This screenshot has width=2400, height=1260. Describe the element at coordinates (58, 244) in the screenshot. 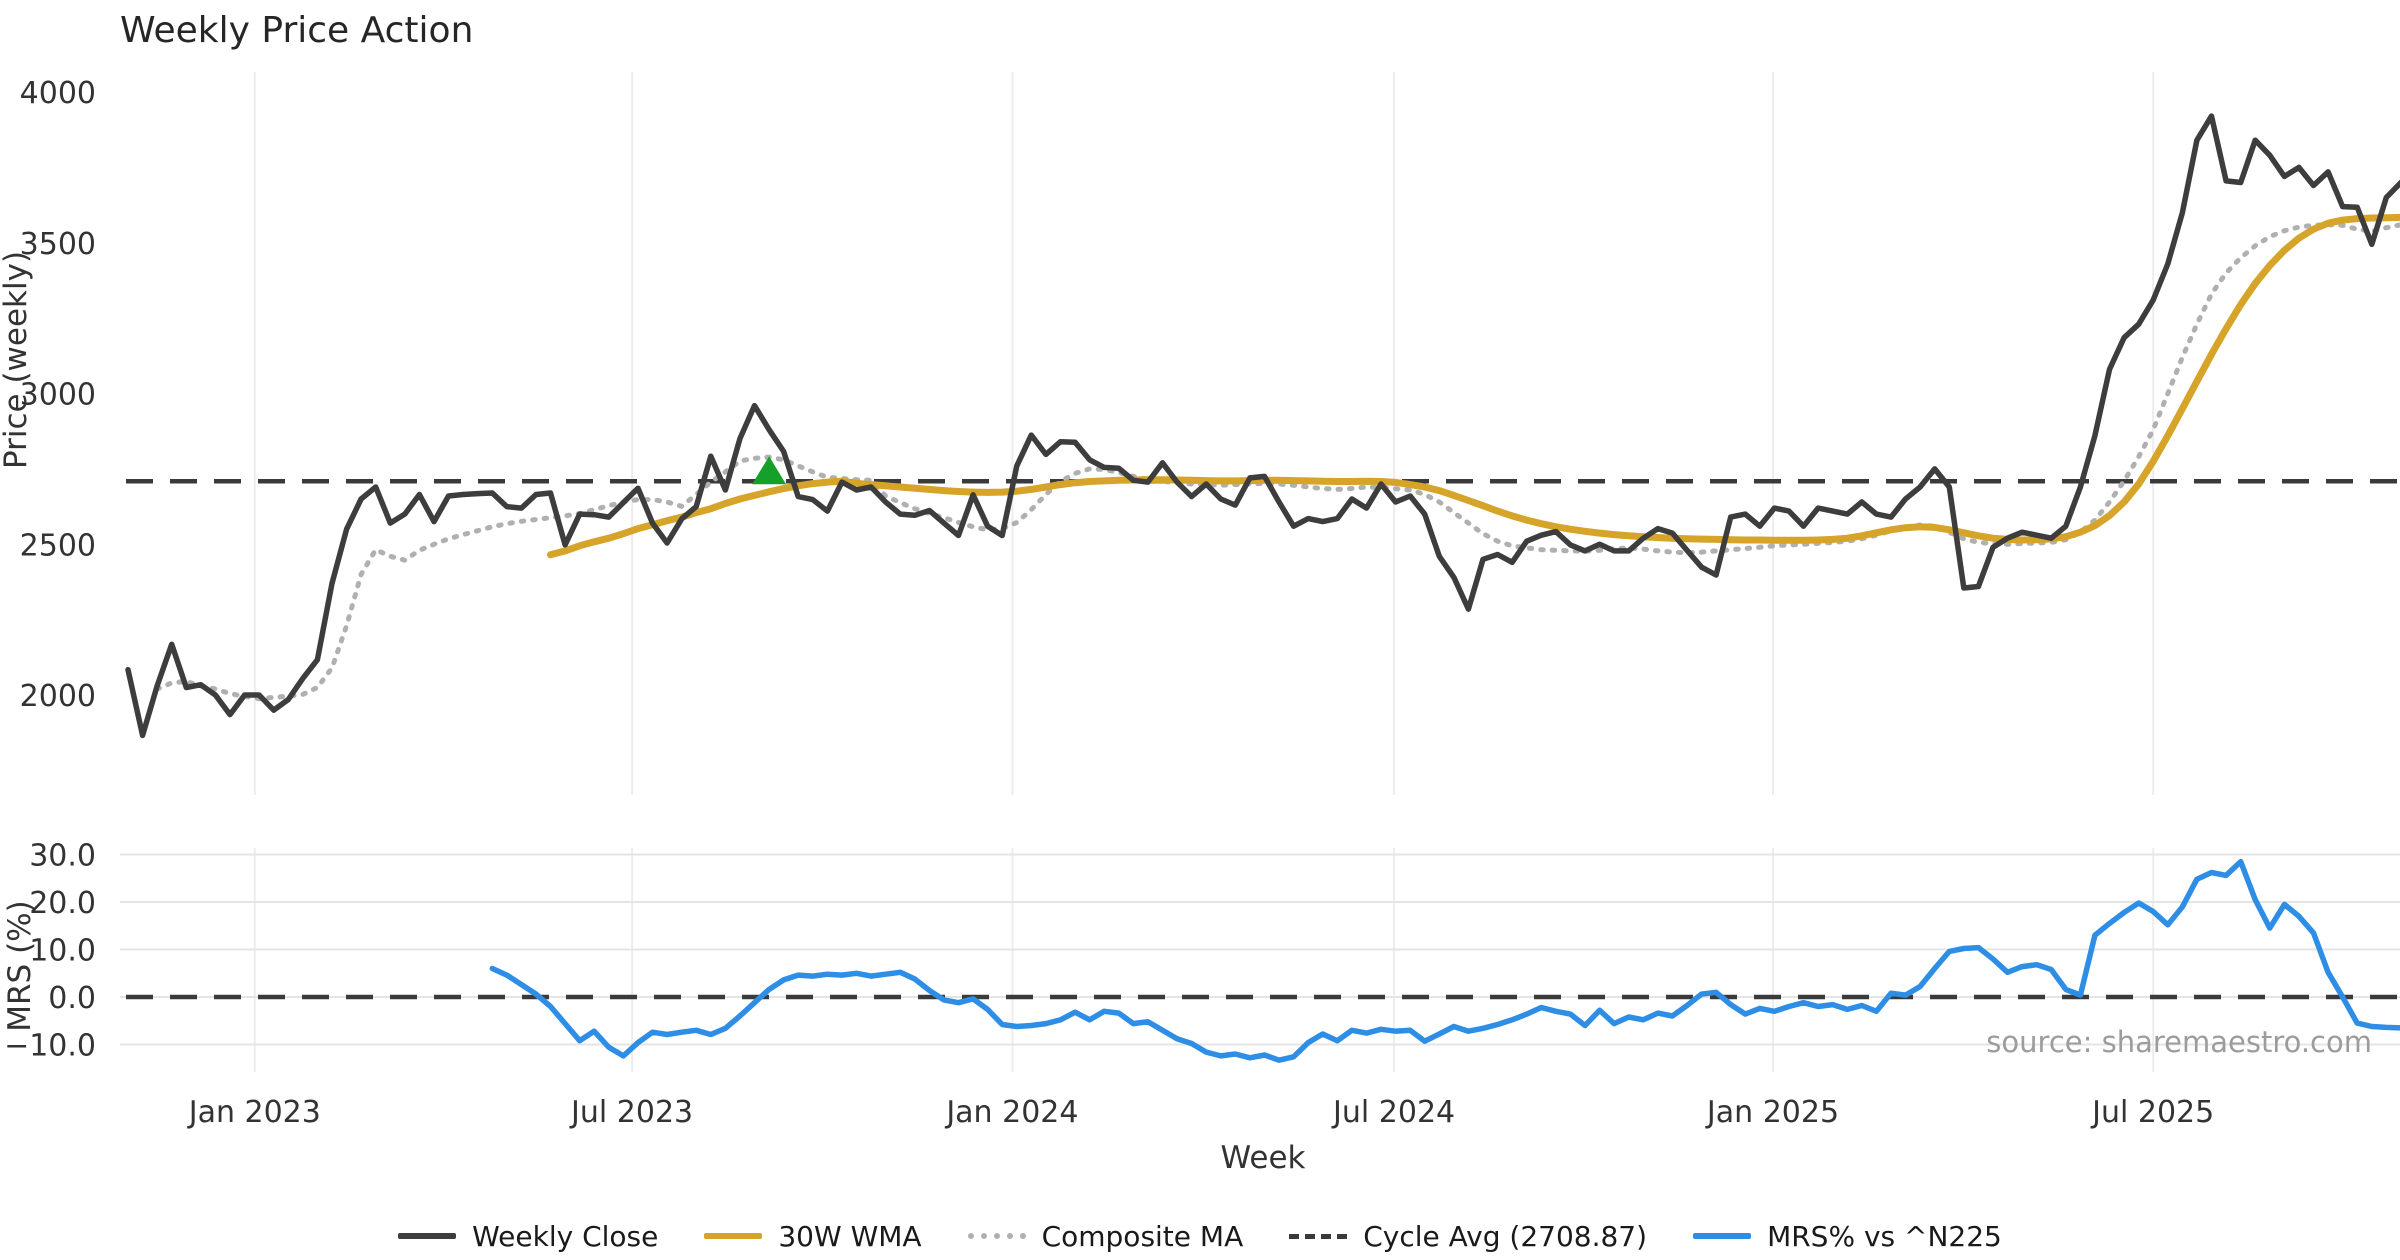

I see `price-tick-label: 3500` at that location.